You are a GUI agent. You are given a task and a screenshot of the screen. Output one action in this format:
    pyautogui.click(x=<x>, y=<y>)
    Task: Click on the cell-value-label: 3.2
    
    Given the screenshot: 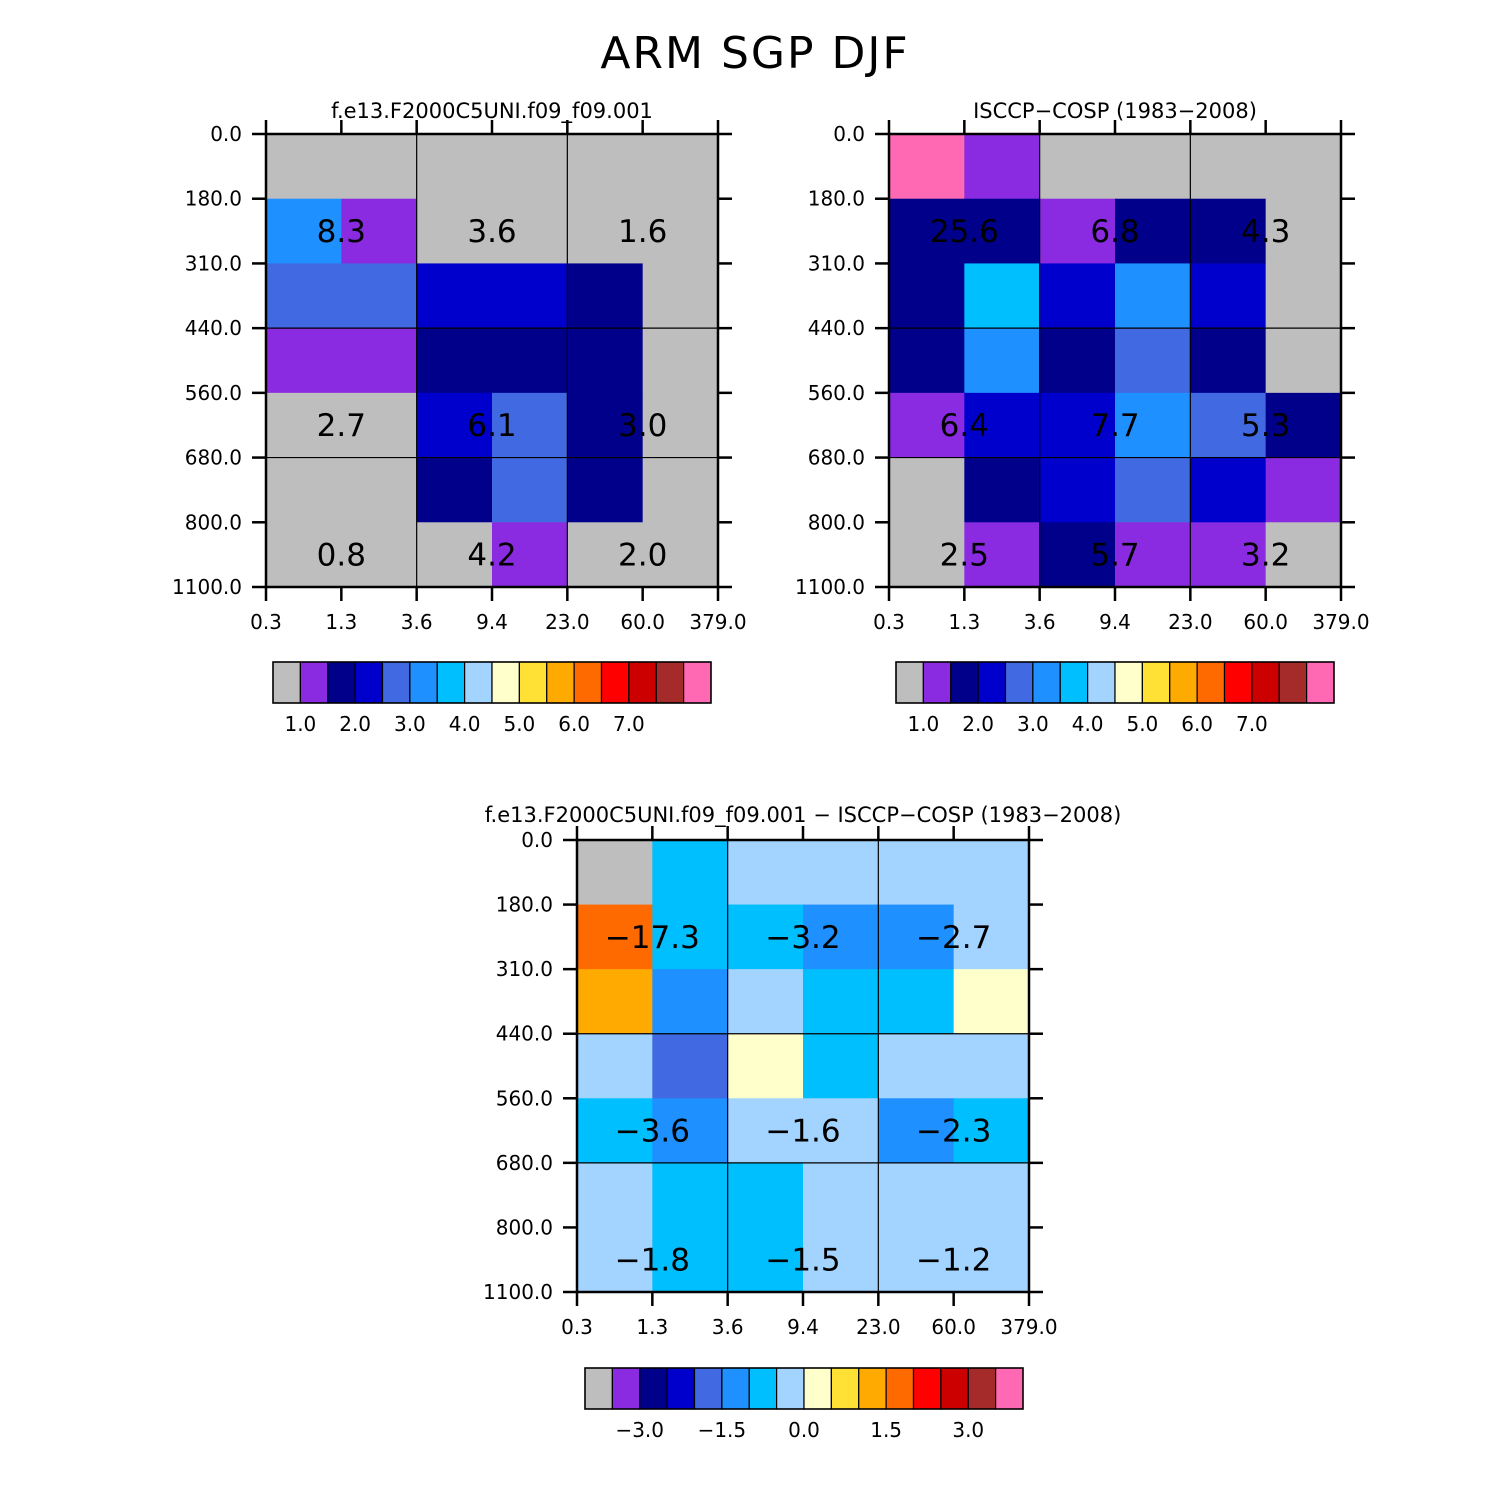 What is the action you would take?
    pyautogui.click(x=1265, y=556)
    